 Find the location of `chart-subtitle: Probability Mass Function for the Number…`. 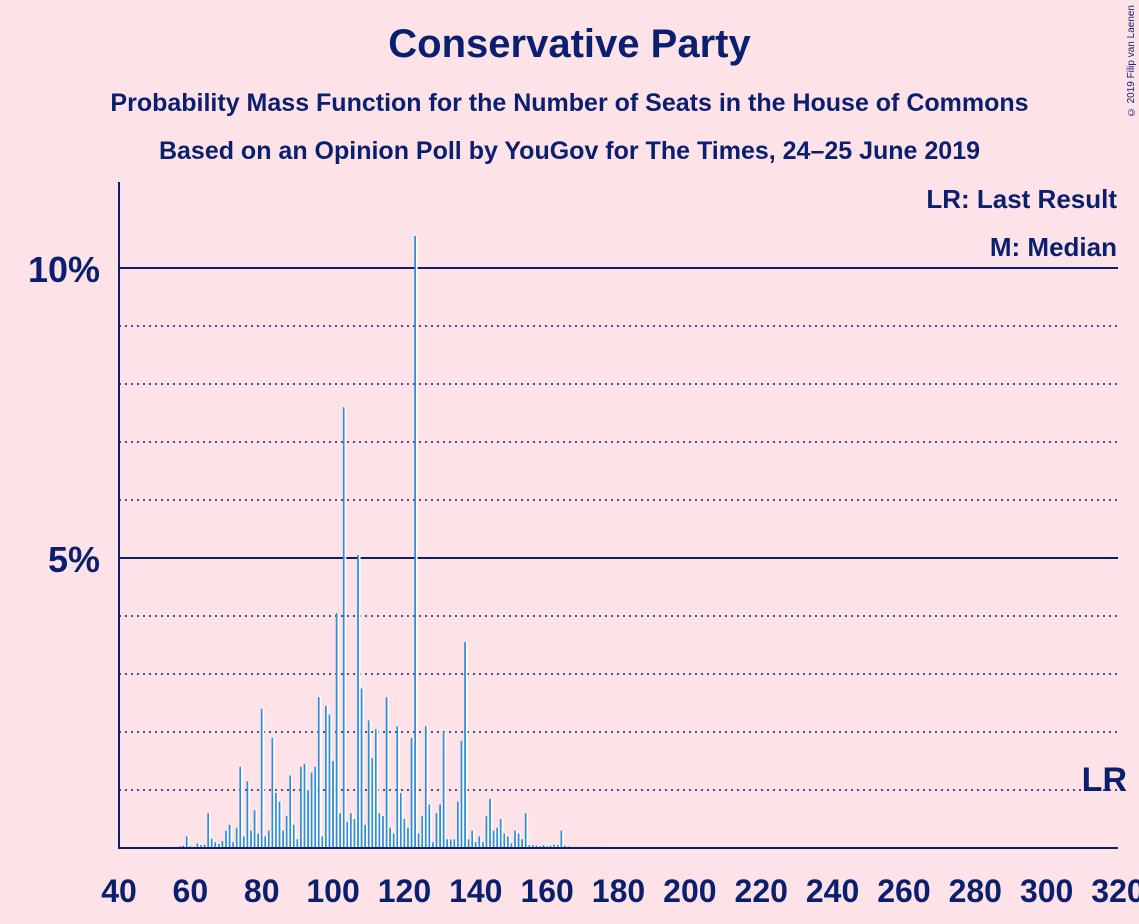

chart-subtitle: Probability Mass Function for the Number… is located at coordinates (569, 103).